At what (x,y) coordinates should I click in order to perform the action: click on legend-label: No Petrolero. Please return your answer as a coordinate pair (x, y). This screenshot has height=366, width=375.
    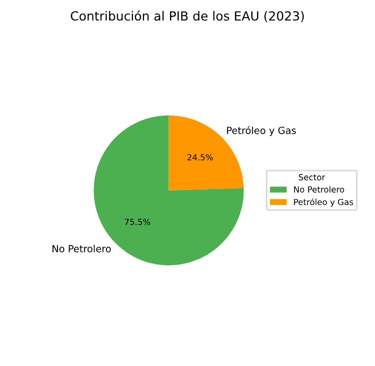
    Looking at the image, I should click on (319, 189).